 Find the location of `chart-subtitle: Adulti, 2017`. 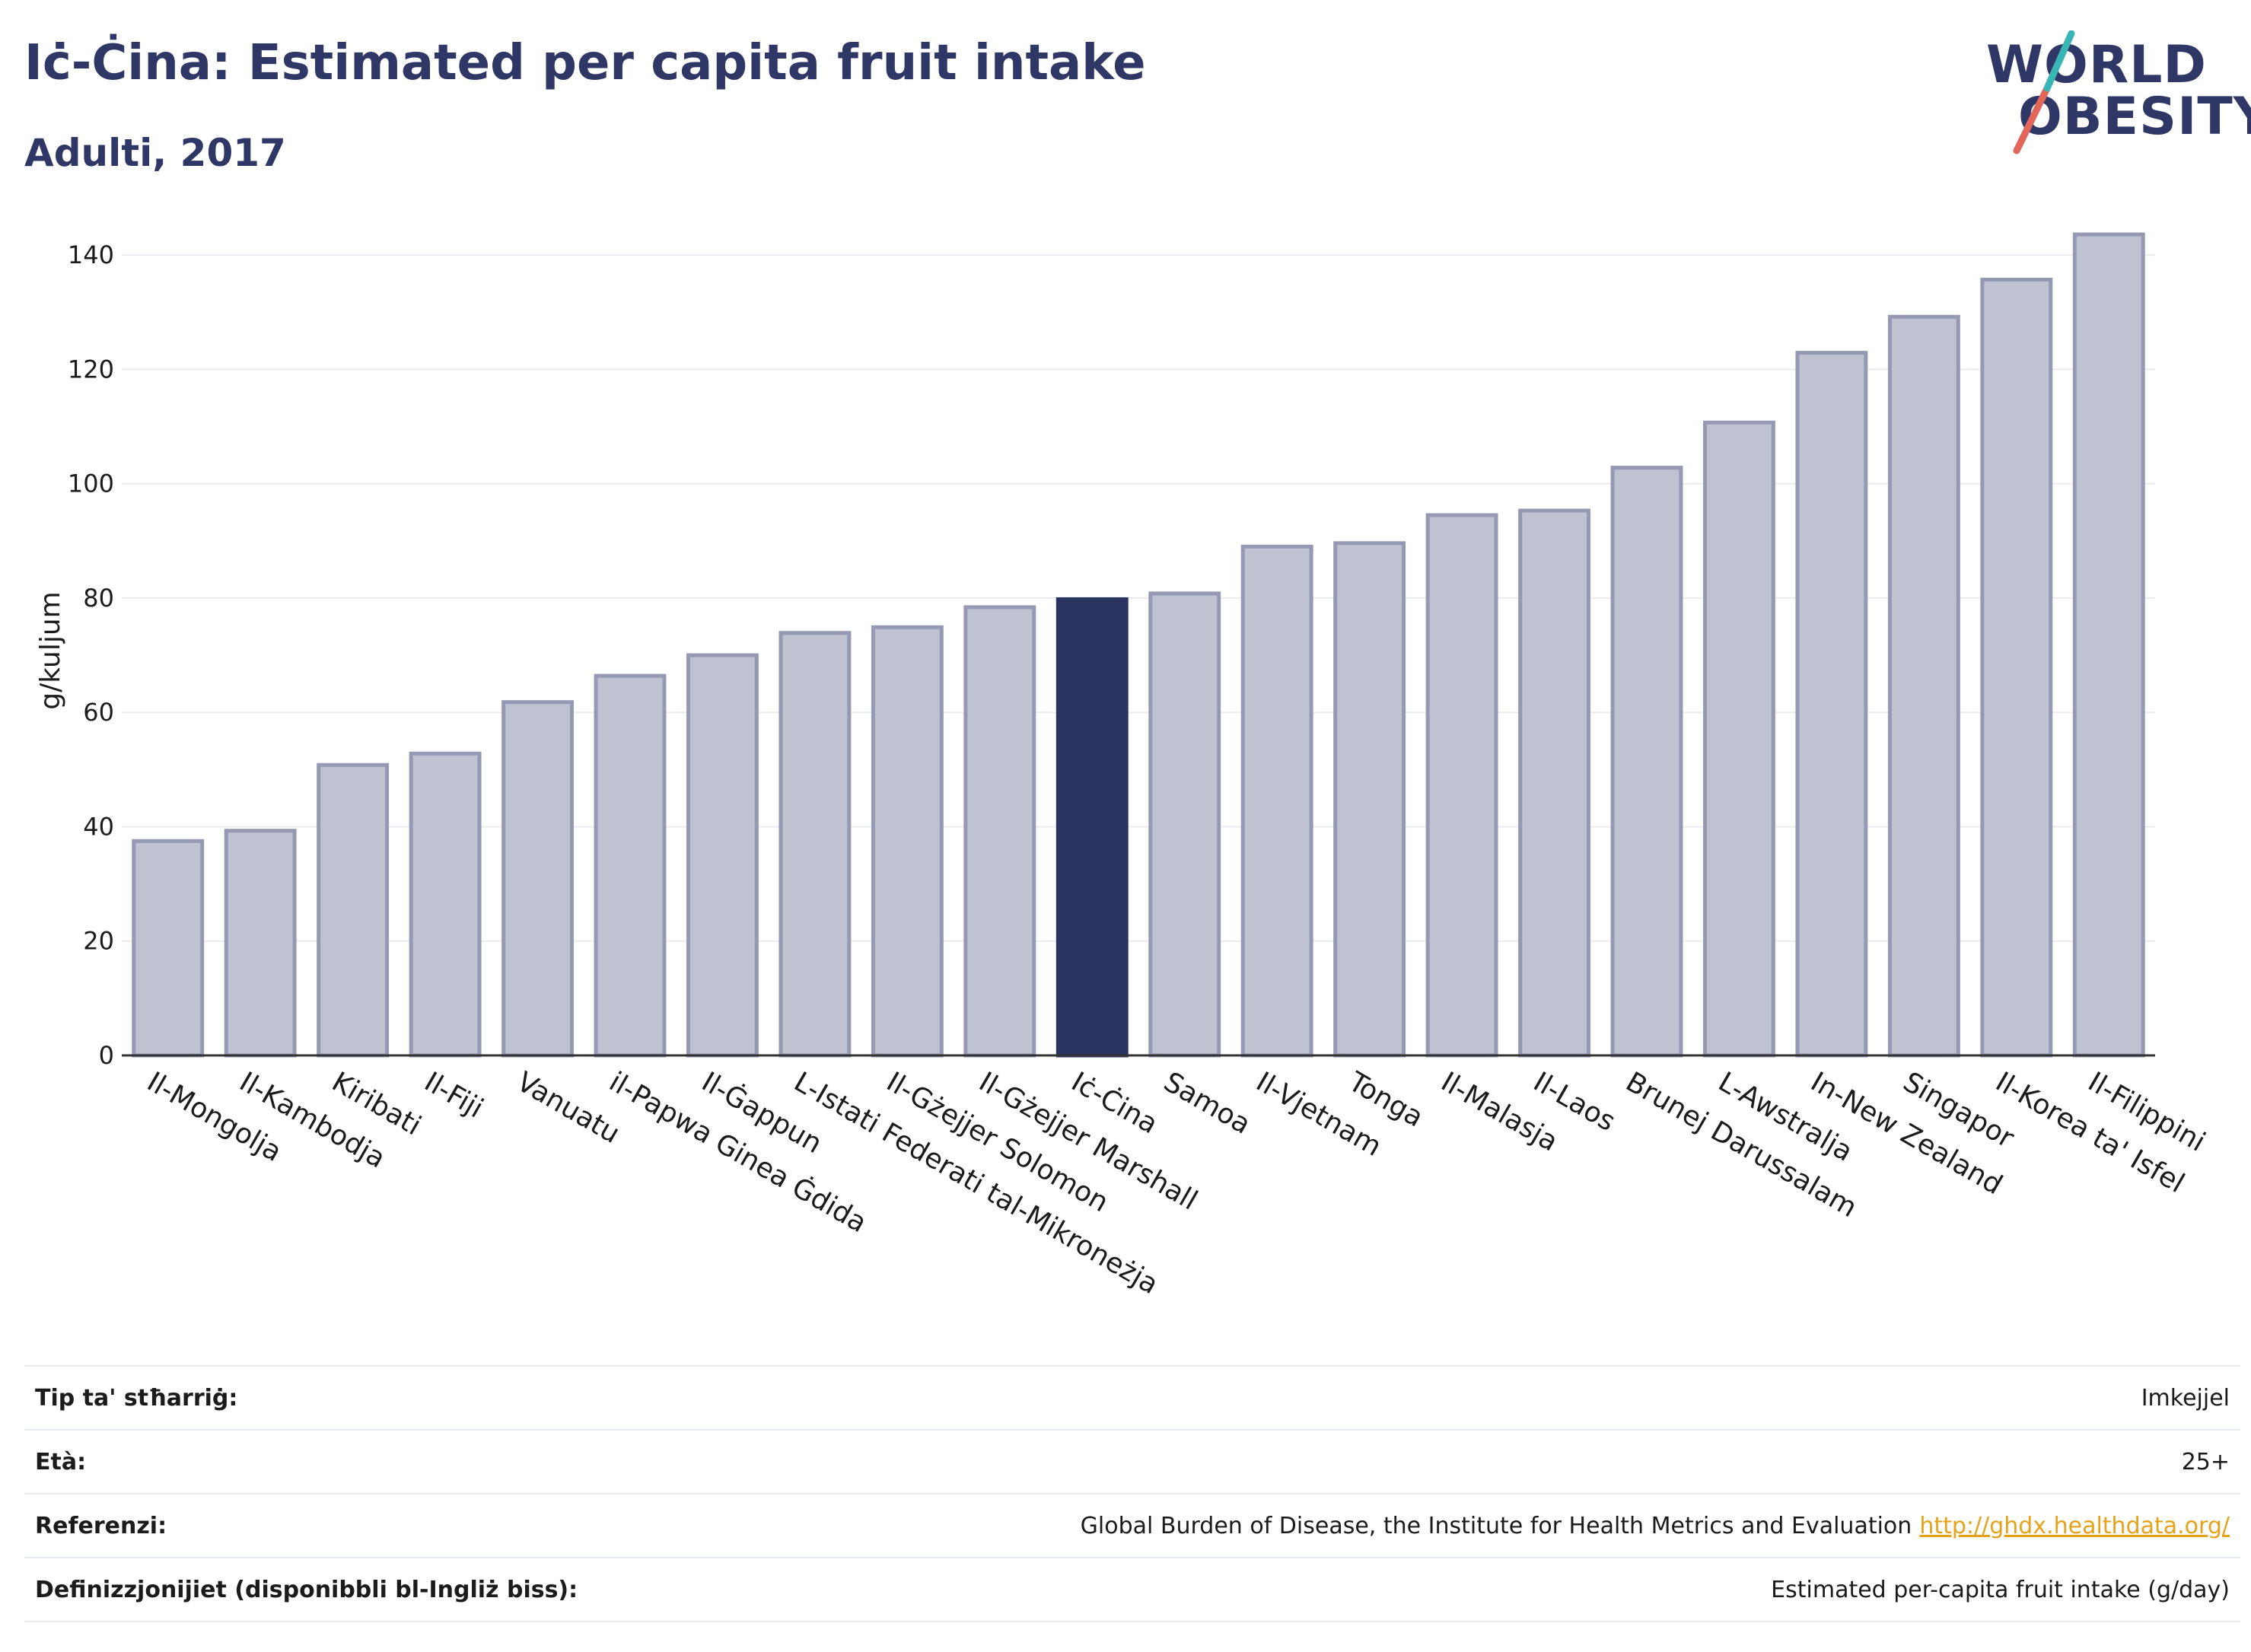

chart-subtitle: Adulti, 2017 is located at coordinates (155, 153).